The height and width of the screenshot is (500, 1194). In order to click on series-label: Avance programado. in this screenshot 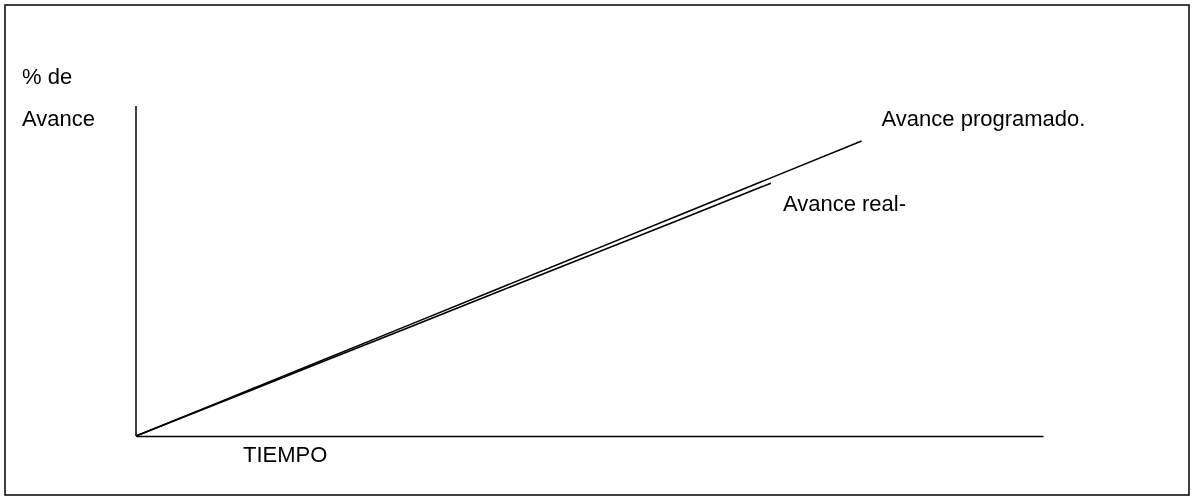, I will do `click(983, 118)`.